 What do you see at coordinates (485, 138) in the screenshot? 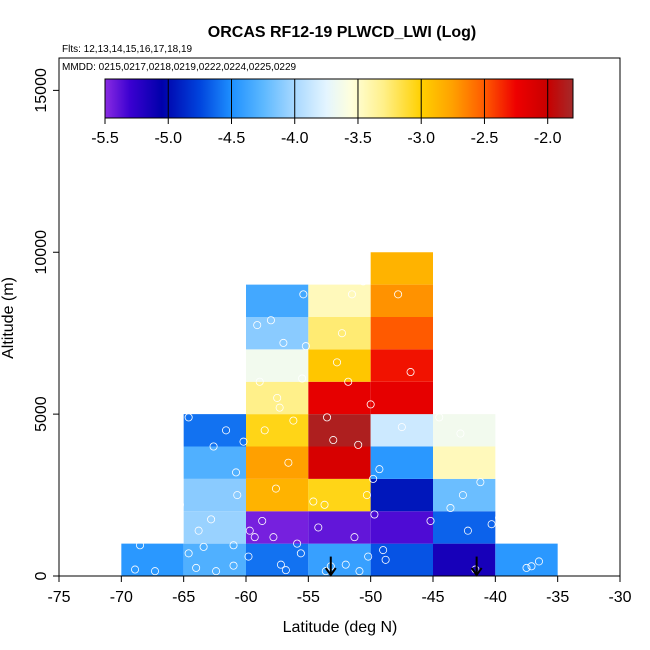
I see `colorbar-tick-label: -2.5` at bounding box center [485, 138].